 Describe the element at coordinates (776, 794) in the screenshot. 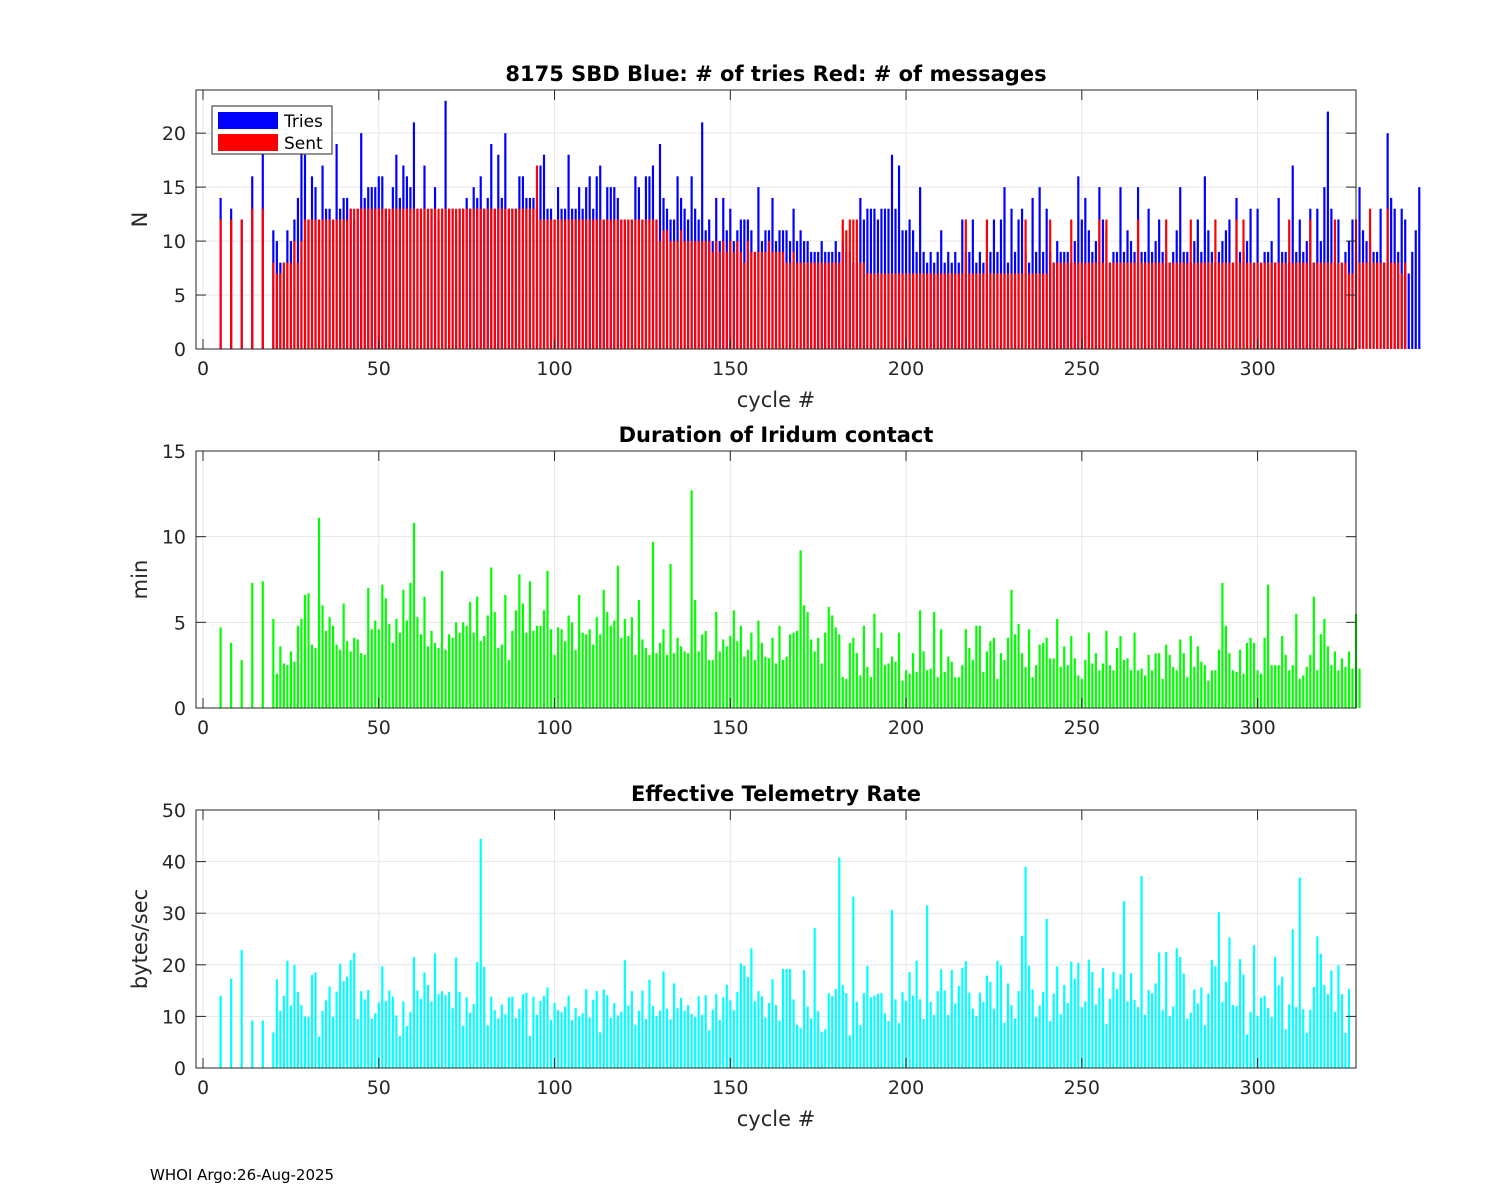

I see `chart-title: Effective Telemetry Rate` at that location.